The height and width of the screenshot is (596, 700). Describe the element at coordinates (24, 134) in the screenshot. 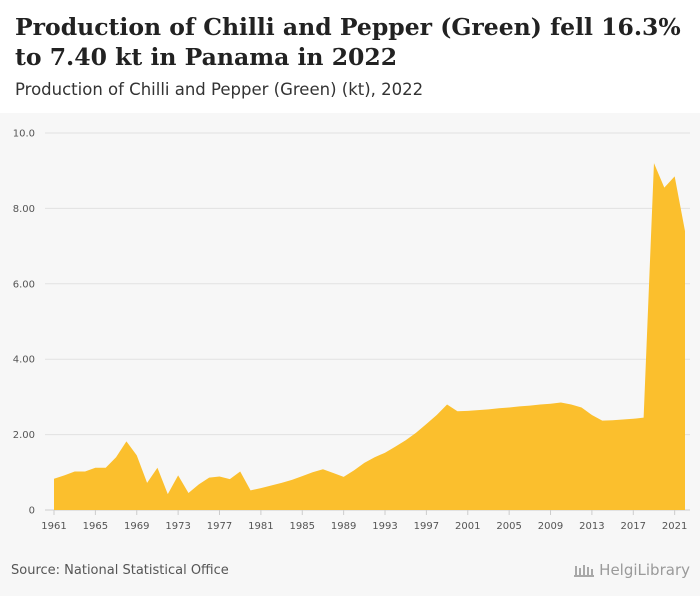

I see `y-tick-label: 10.0` at that location.